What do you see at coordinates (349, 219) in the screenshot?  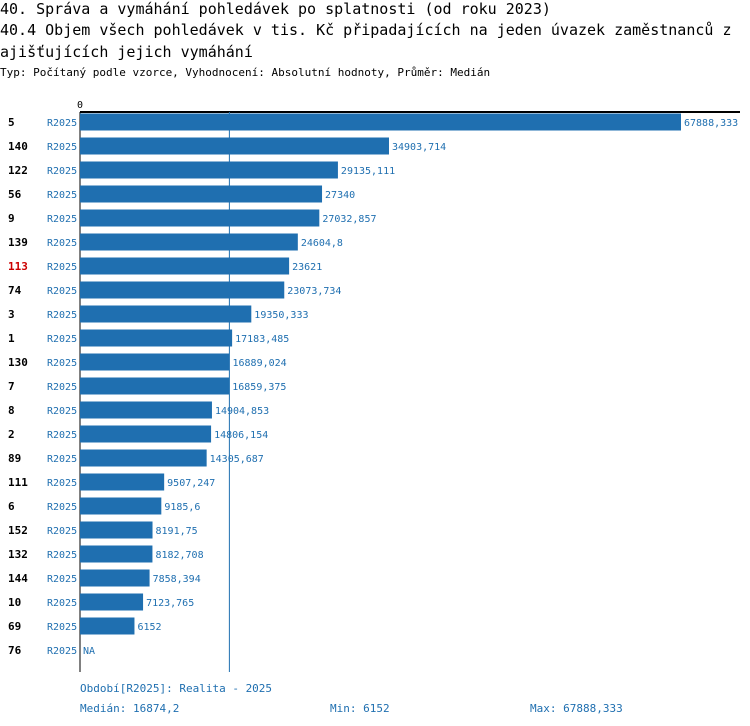 I see `data-label: 27032,857` at bounding box center [349, 219].